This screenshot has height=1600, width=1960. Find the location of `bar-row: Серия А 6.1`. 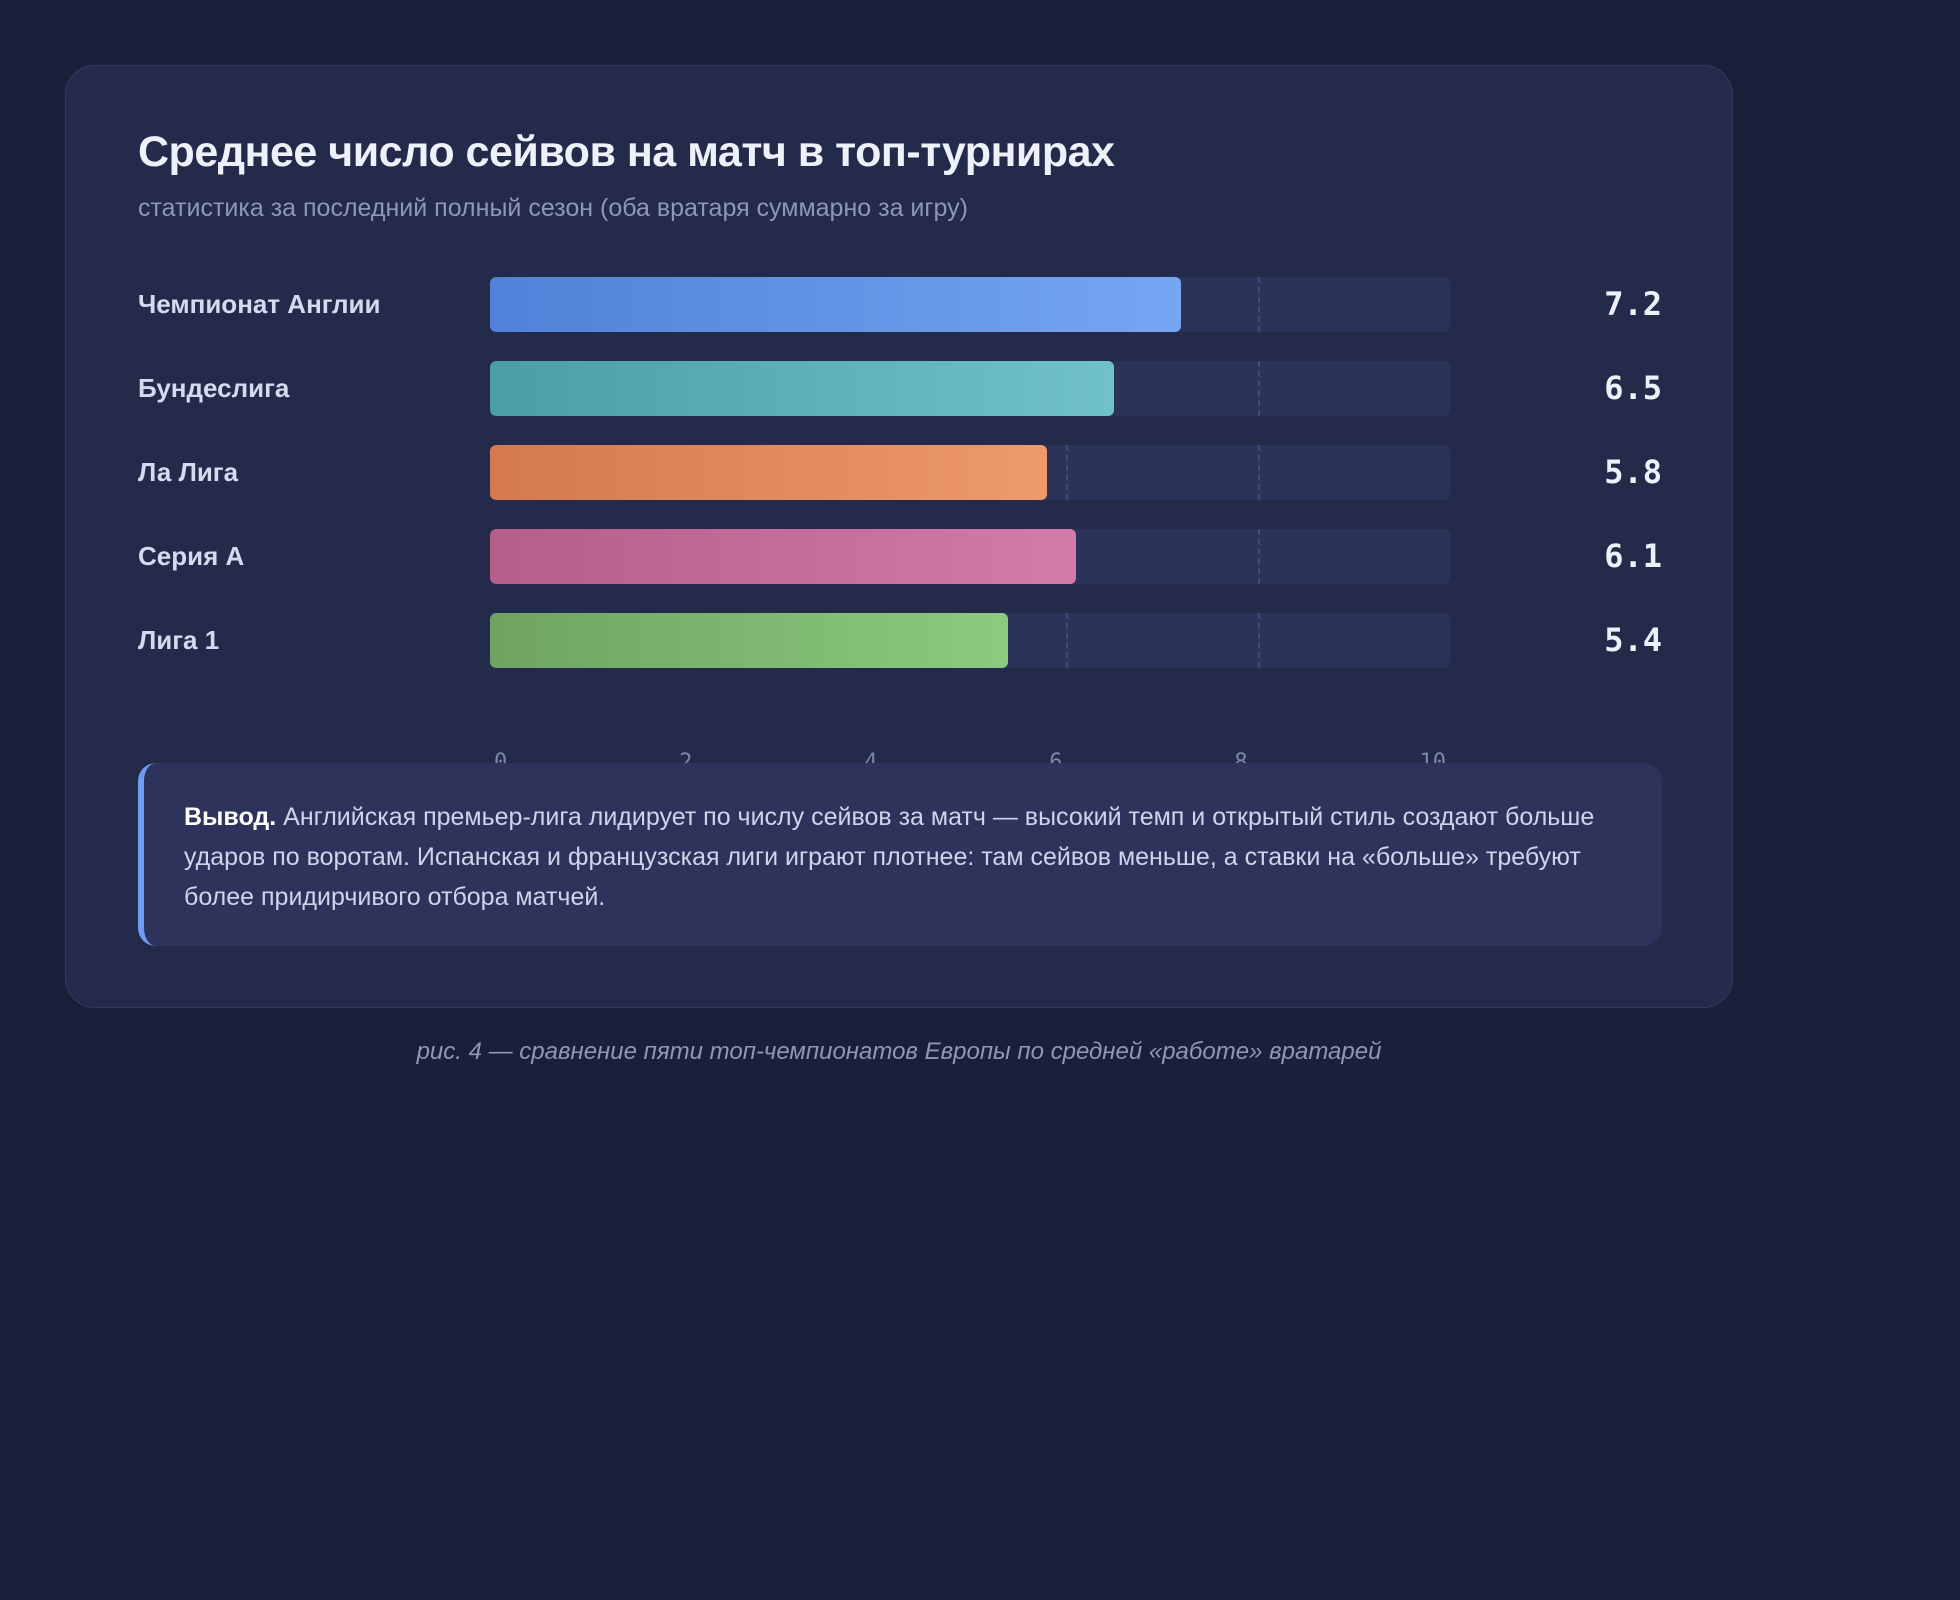

bar-row: Серия А 6.1 is located at coordinates (900, 556).